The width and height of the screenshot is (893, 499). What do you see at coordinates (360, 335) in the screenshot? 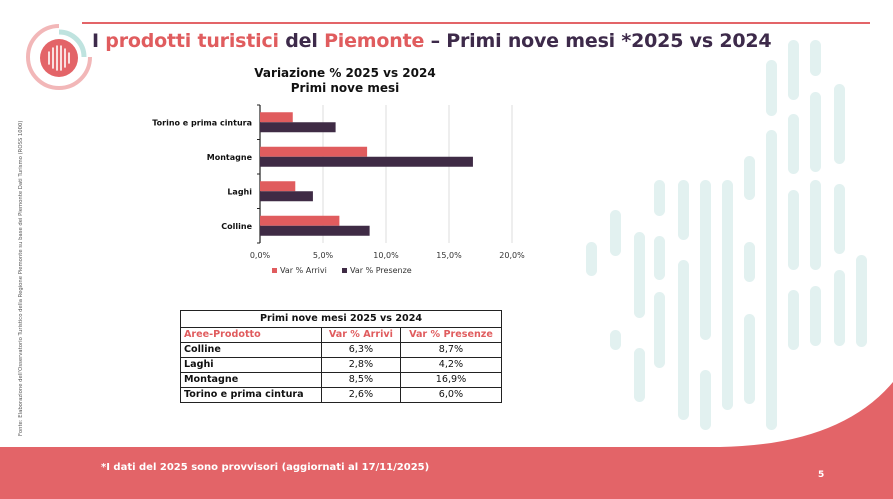
I see `table-header-arrivi: Var % Arrivi` at bounding box center [360, 335].